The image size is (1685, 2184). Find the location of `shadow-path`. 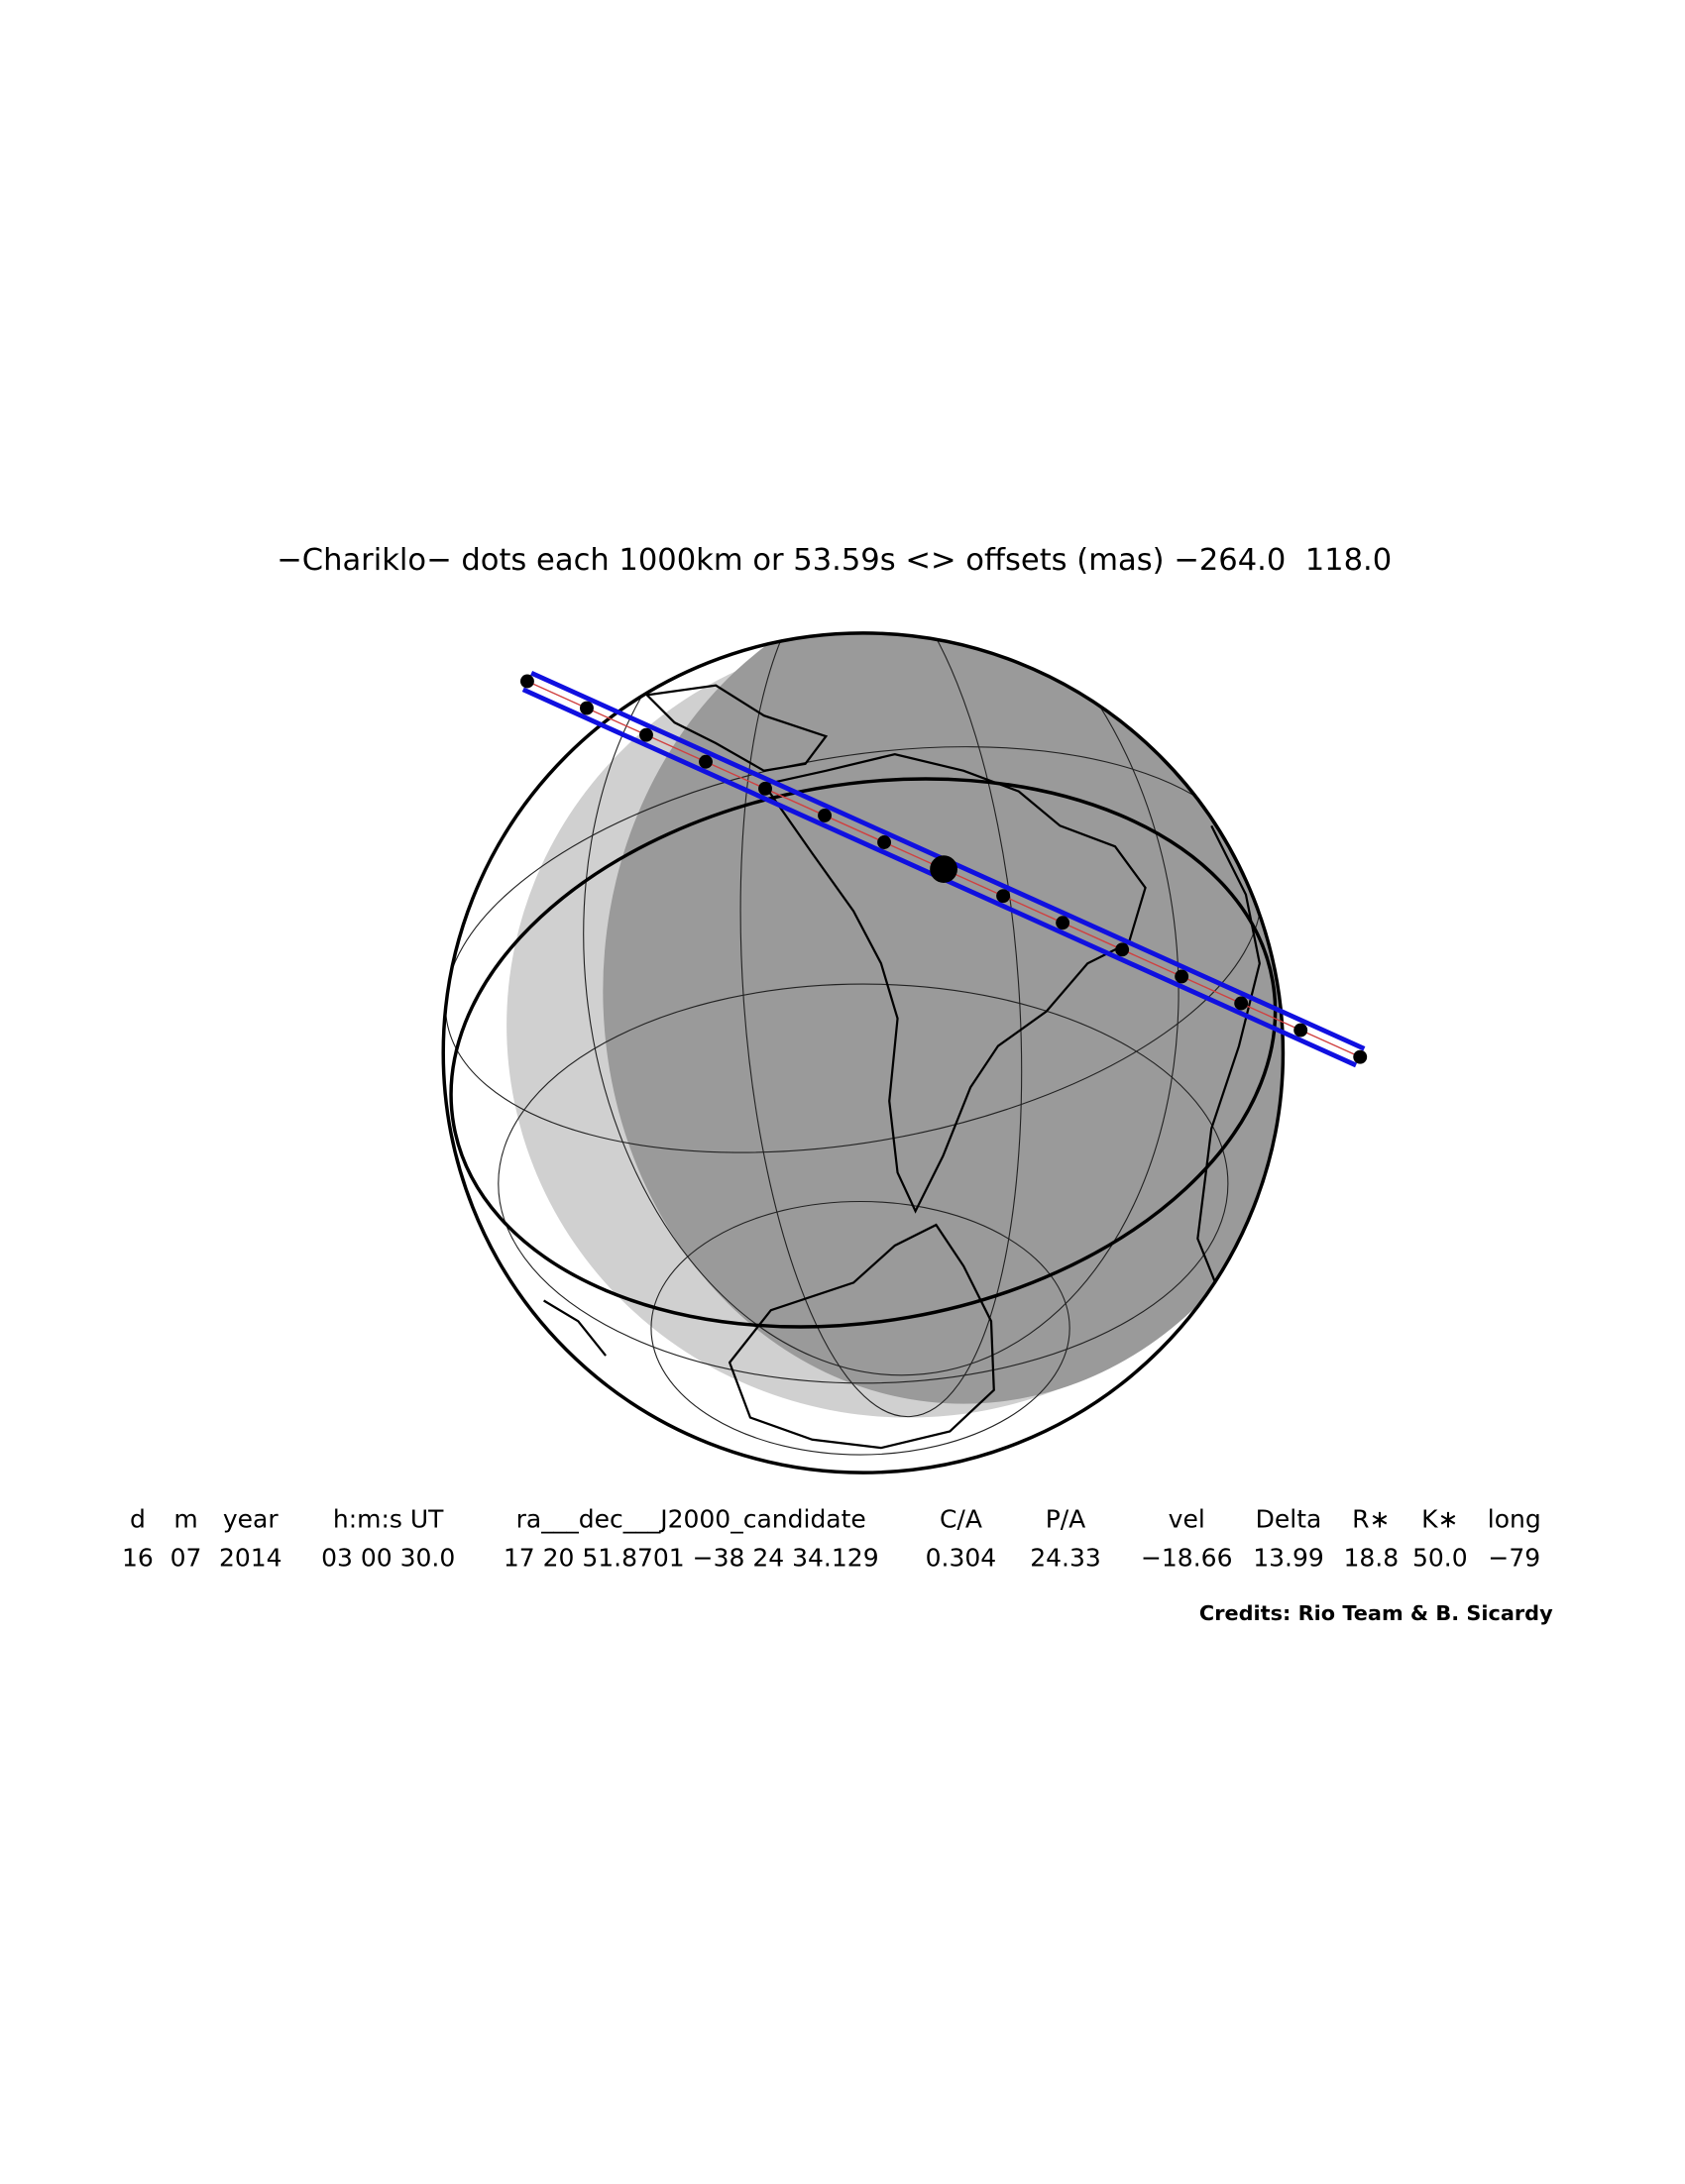

shadow-path is located at coordinates (944, 869).